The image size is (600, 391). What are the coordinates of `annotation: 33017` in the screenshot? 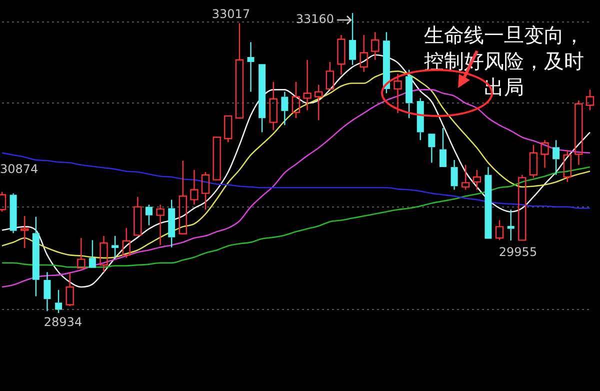 It's located at (231, 14).